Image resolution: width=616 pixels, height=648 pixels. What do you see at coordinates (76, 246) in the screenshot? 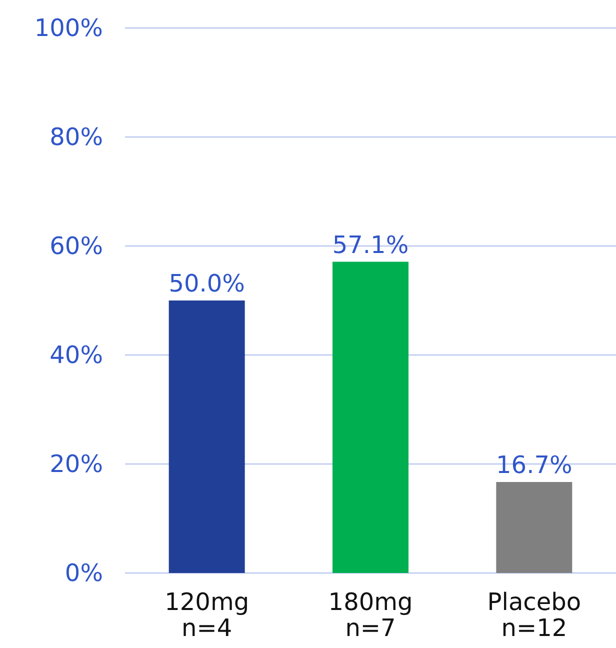
I see `y-tick-label: 60%` at bounding box center [76, 246].